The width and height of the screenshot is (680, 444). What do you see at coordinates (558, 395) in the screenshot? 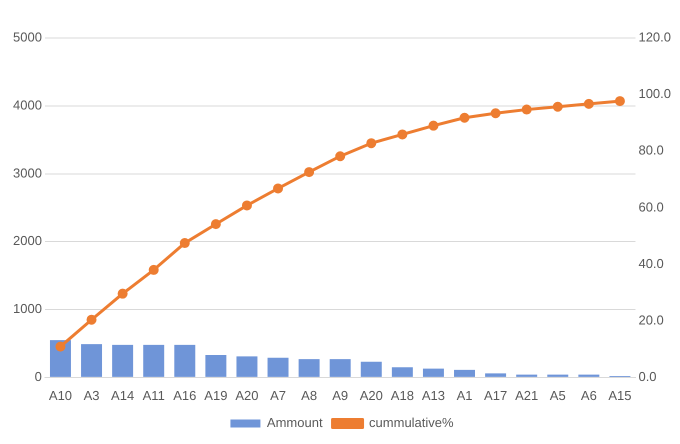
I see `x-tick-label: A5` at bounding box center [558, 395].